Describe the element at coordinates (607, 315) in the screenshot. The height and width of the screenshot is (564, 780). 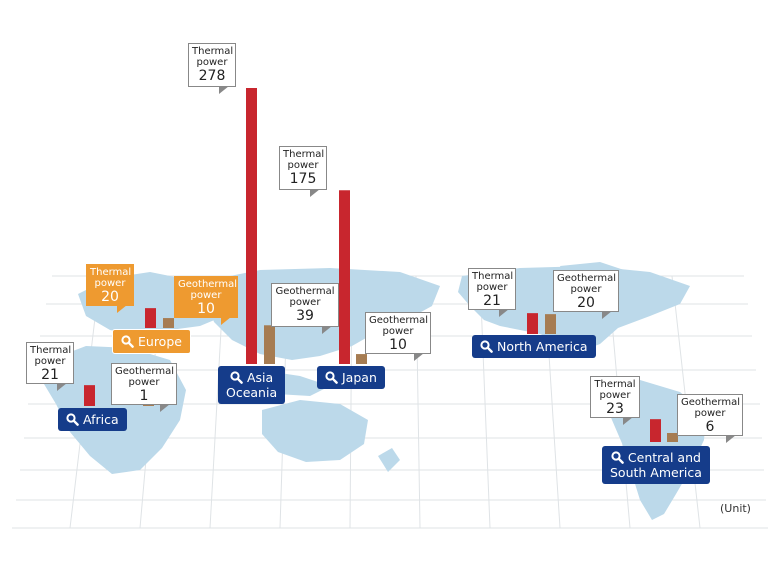
I see `callout-geothermal-north-america-pointer` at that location.